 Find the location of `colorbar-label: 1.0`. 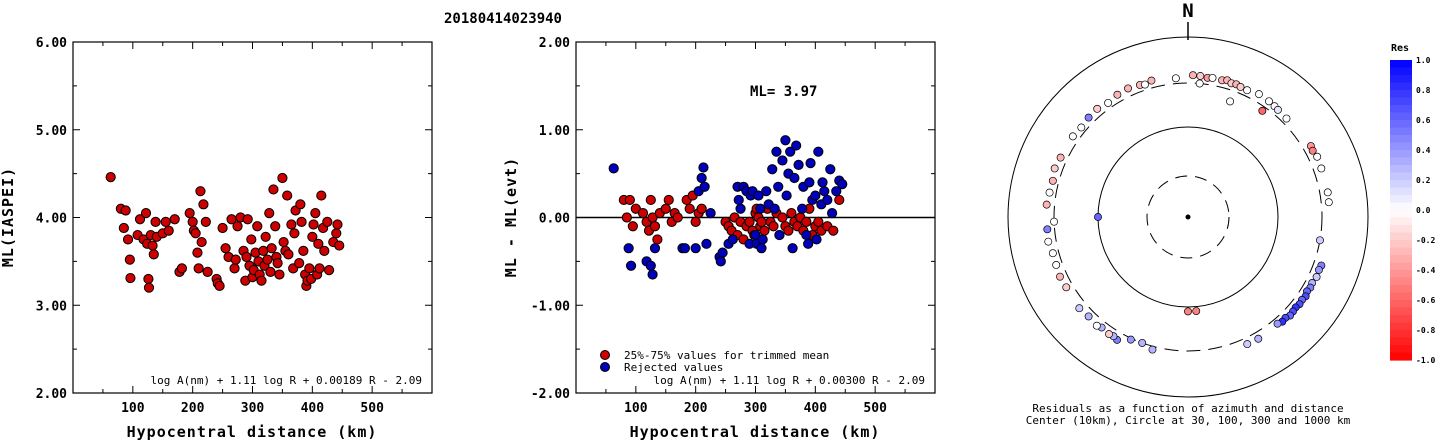

colorbar-label: 1.0 is located at coordinates (1423, 60).